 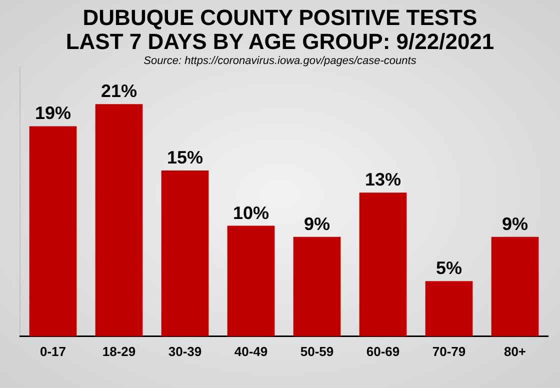 What do you see at coordinates (280, 29) in the screenshot?
I see `chart-title: DUBUQUE COUNTY POSITIVE TESTS LAST 7 DAYS BY AGE GROUP: 9/22/2021` at bounding box center [280, 29].